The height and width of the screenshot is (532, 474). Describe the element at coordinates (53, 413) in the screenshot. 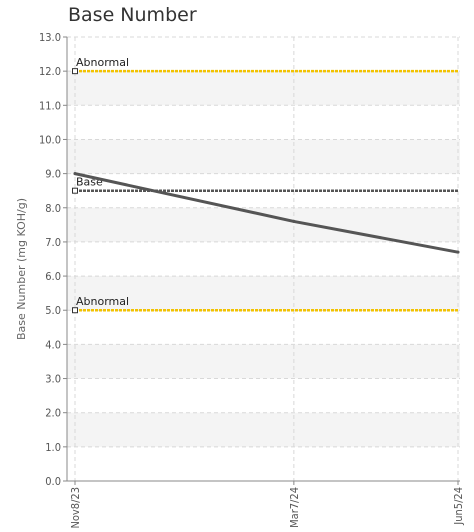

I see `y-tick-label: 2.0` at that location.